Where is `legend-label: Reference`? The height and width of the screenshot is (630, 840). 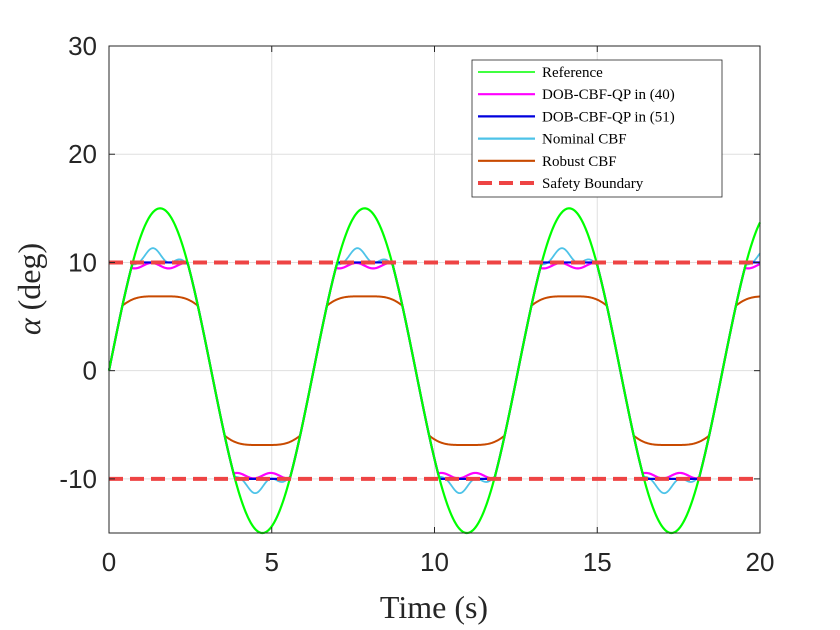 legend-label: Reference is located at coordinates (572, 73).